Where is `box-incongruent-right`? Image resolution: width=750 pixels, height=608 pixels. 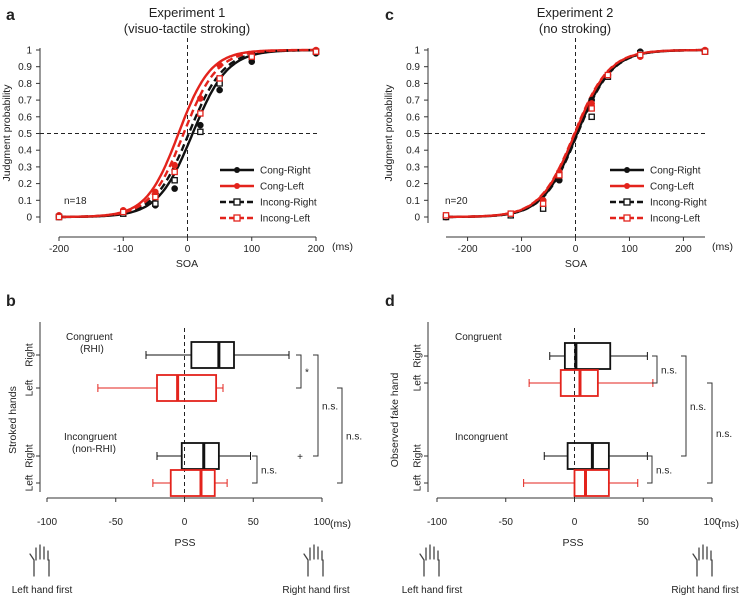 box-incongruent-right is located at coordinates (200, 456).